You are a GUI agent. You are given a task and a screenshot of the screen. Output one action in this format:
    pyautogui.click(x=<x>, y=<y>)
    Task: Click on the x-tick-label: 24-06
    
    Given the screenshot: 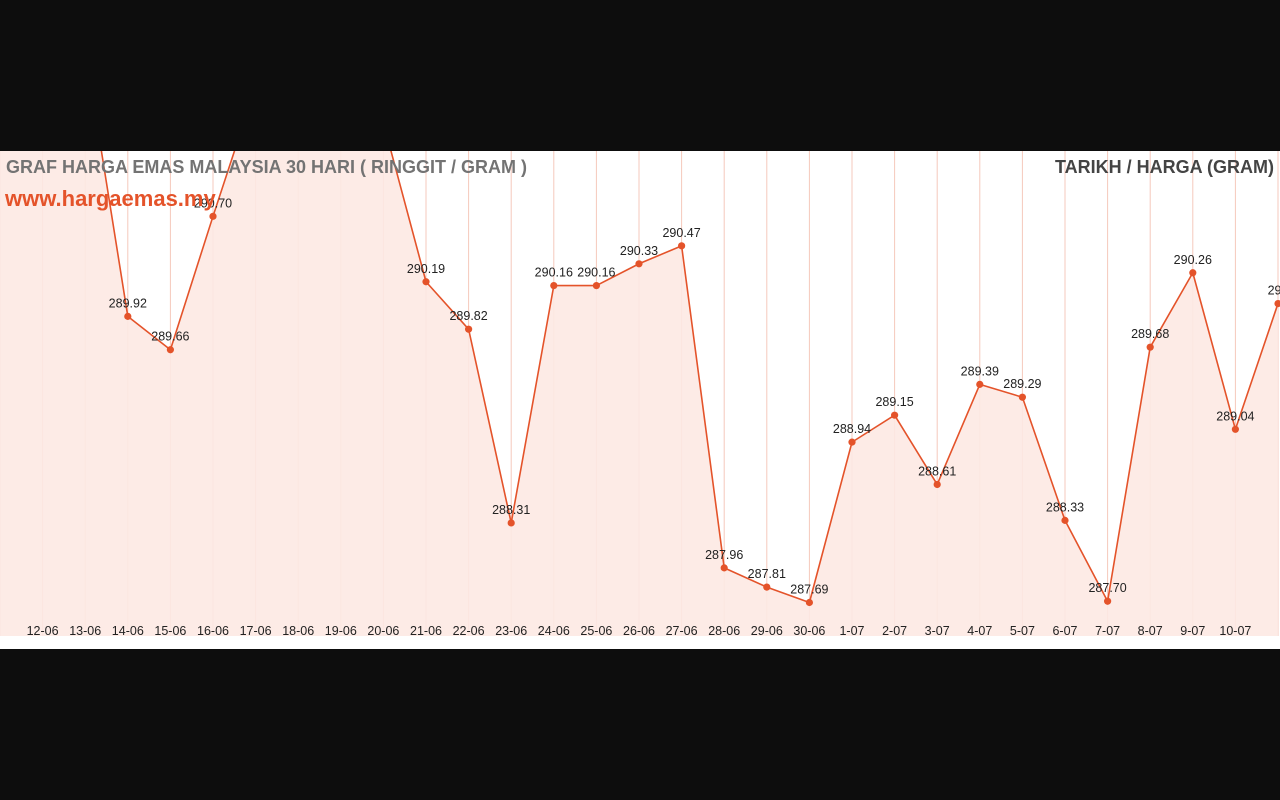 What is the action you would take?
    pyautogui.click(x=554, y=631)
    